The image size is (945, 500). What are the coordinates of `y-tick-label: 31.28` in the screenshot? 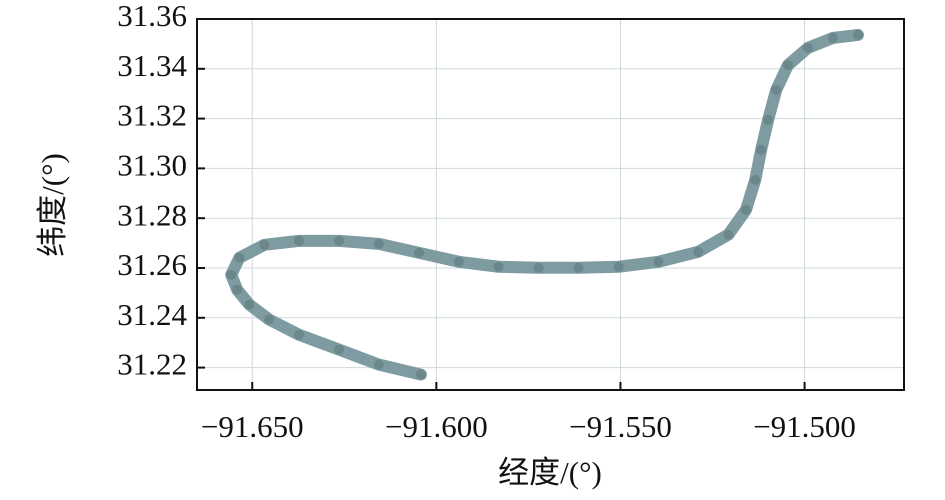 It's located at (152, 214).